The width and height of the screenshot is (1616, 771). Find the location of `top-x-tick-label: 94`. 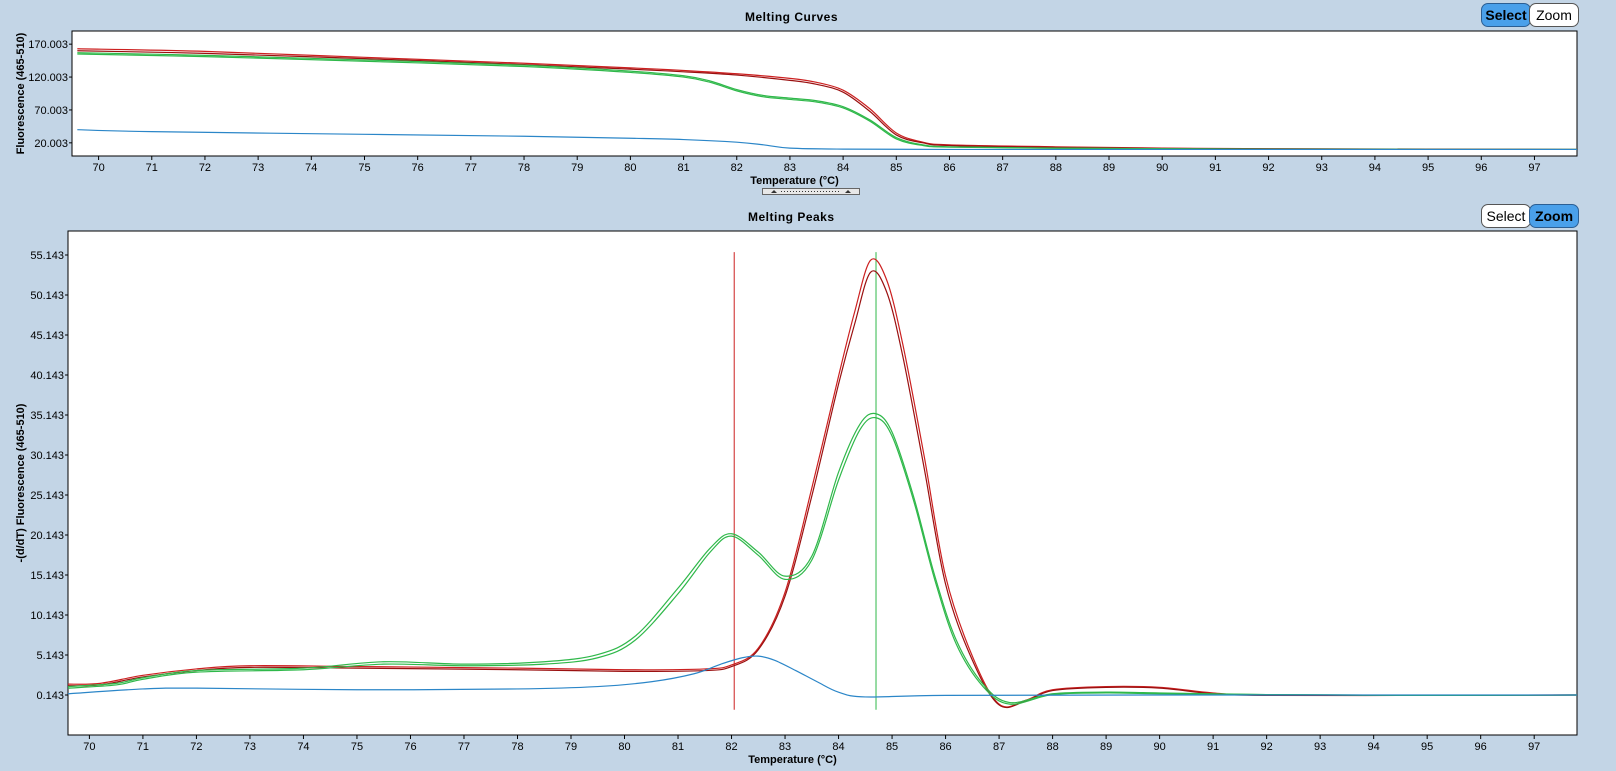

top-x-tick-label: 94 is located at coordinates (1375, 168).